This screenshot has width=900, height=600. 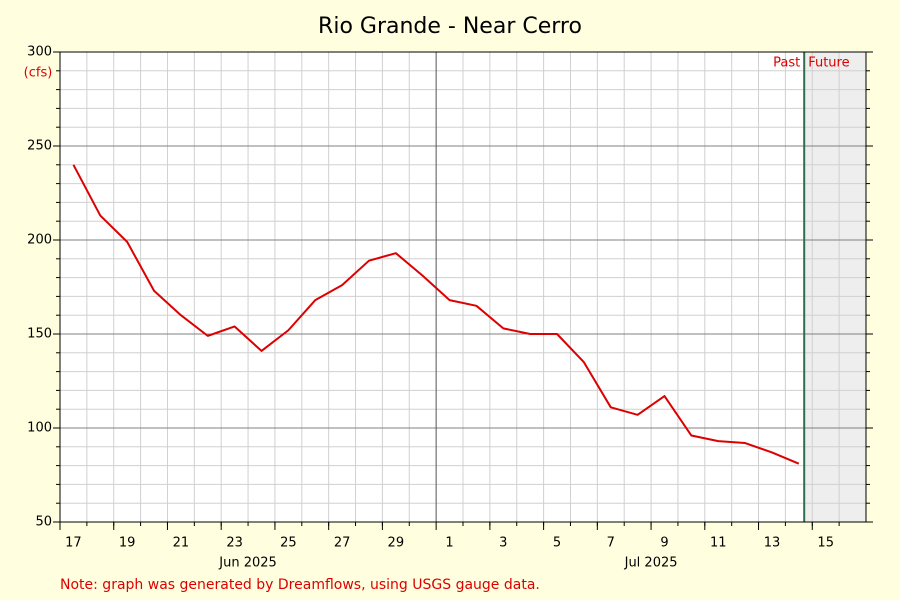 What do you see at coordinates (181, 543) in the screenshot?
I see `x-tick-label: 21` at bounding box center [181, 543].